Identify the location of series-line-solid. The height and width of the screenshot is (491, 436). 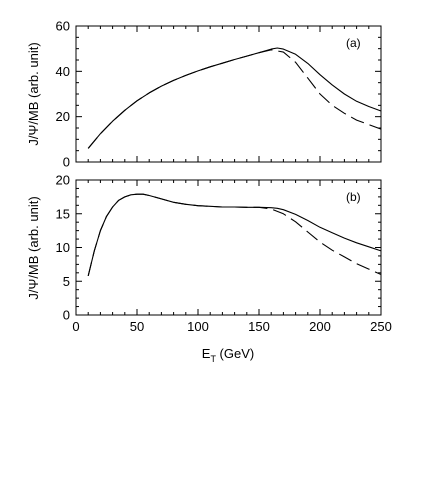
(234, 98).